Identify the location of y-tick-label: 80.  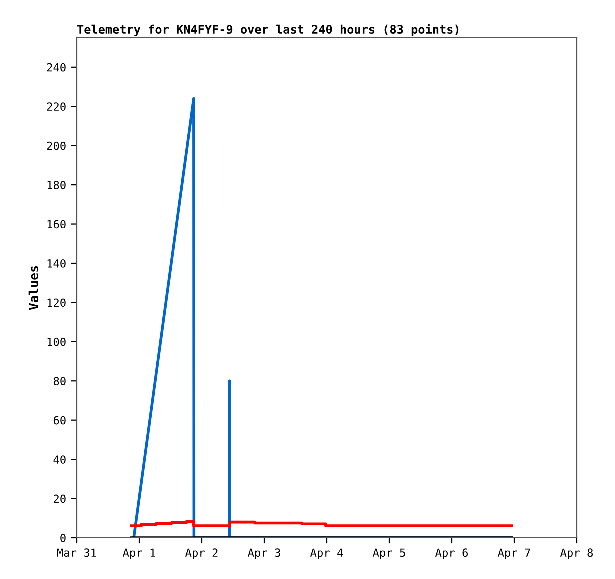
(60, 381).